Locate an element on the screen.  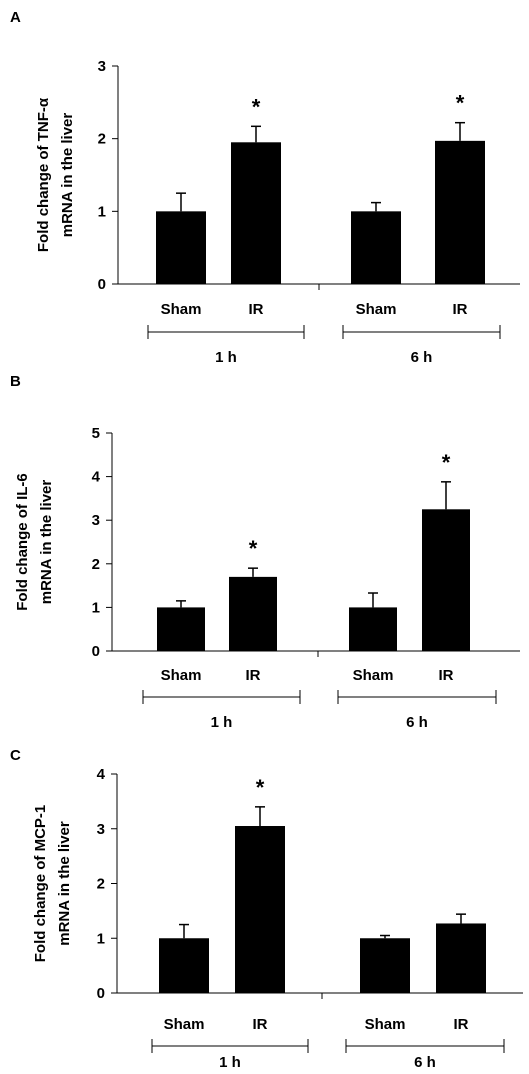
panel-b-ytick-label: 5 is located at coordinates (96, 433).